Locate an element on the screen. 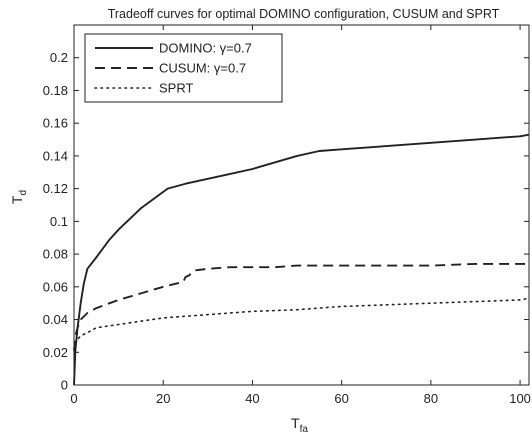 This screenshot has width=532, height=442. x-tick-label: 100 is located at coordinates (520, 398).